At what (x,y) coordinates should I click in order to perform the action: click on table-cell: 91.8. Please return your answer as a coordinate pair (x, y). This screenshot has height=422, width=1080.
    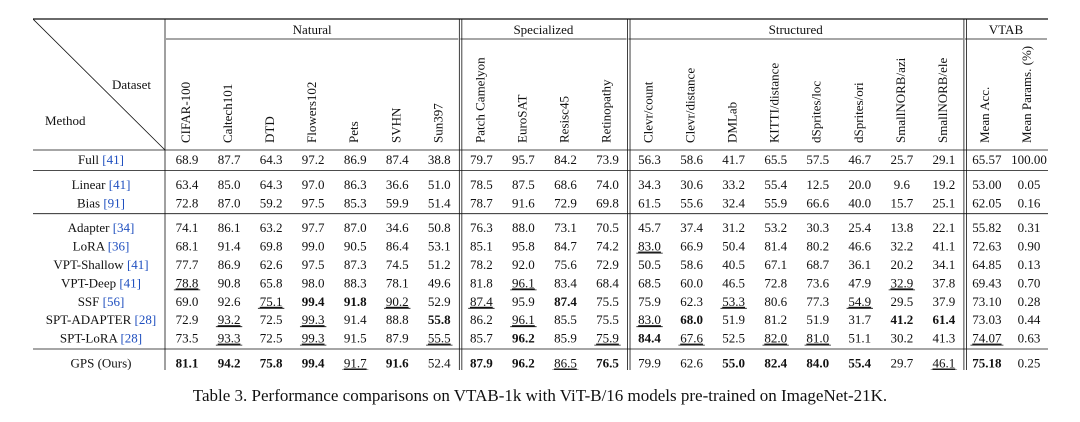
    Looking at the image, I should click on (355, 301).